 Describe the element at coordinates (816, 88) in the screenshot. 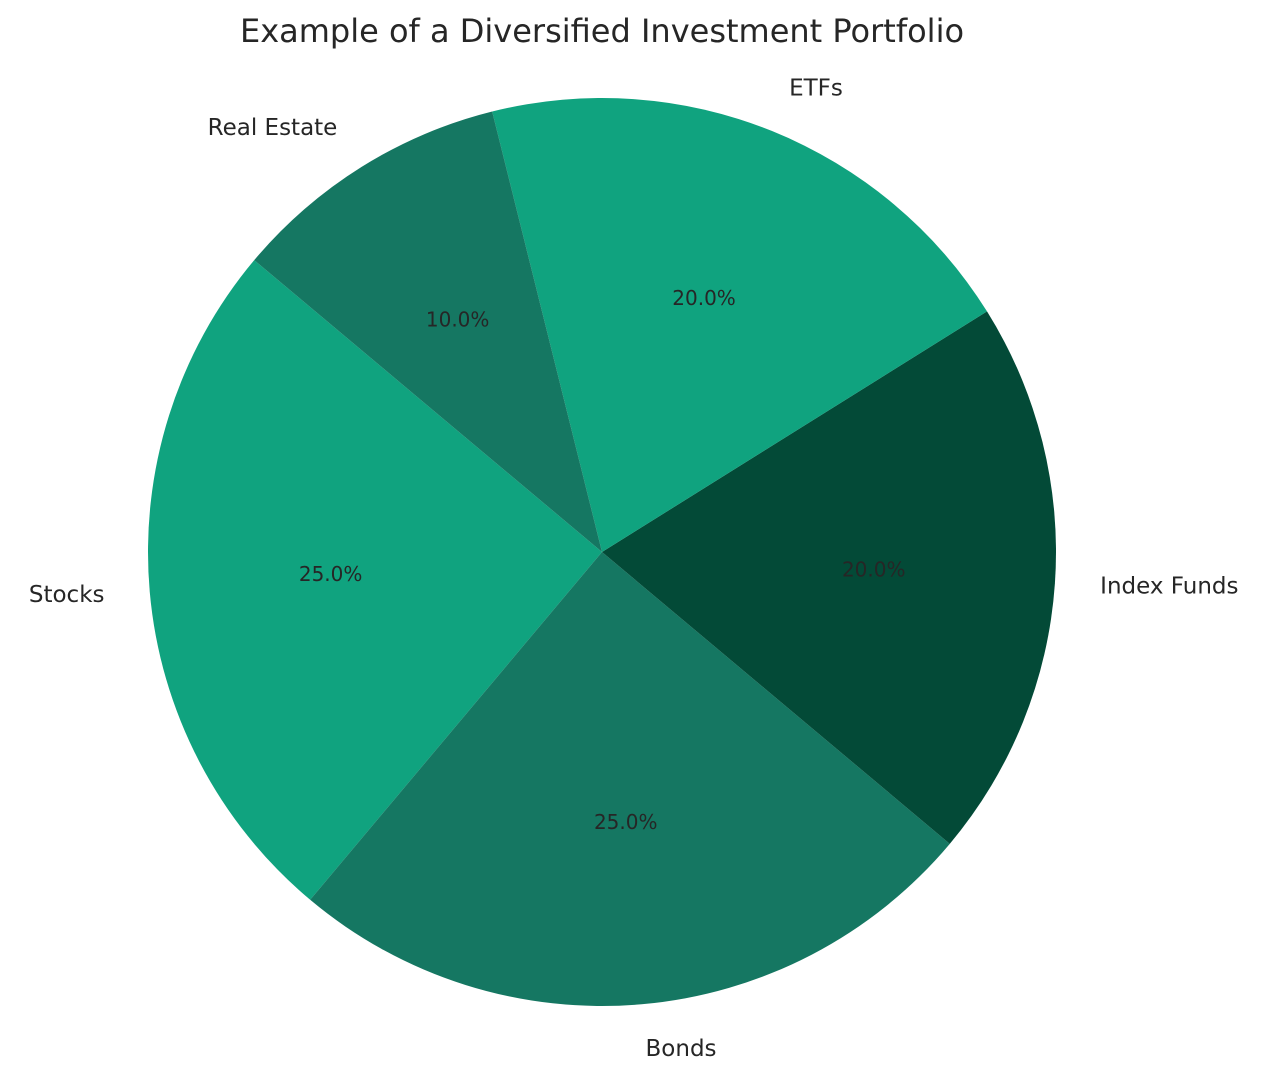

I see `slice-label: ETFs` at that location.